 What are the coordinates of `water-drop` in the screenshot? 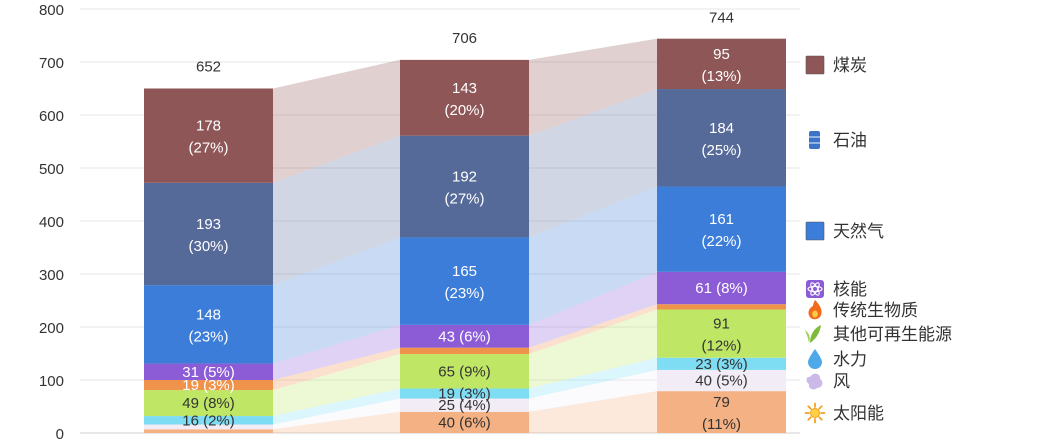 It's located at (815, 359).